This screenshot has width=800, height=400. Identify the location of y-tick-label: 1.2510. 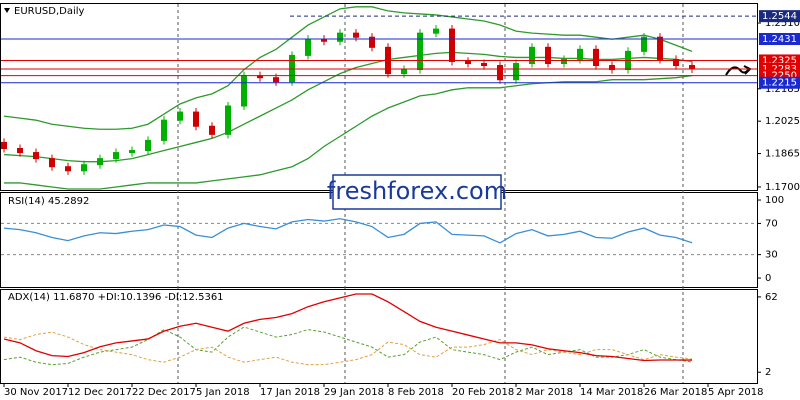
(782, 23).